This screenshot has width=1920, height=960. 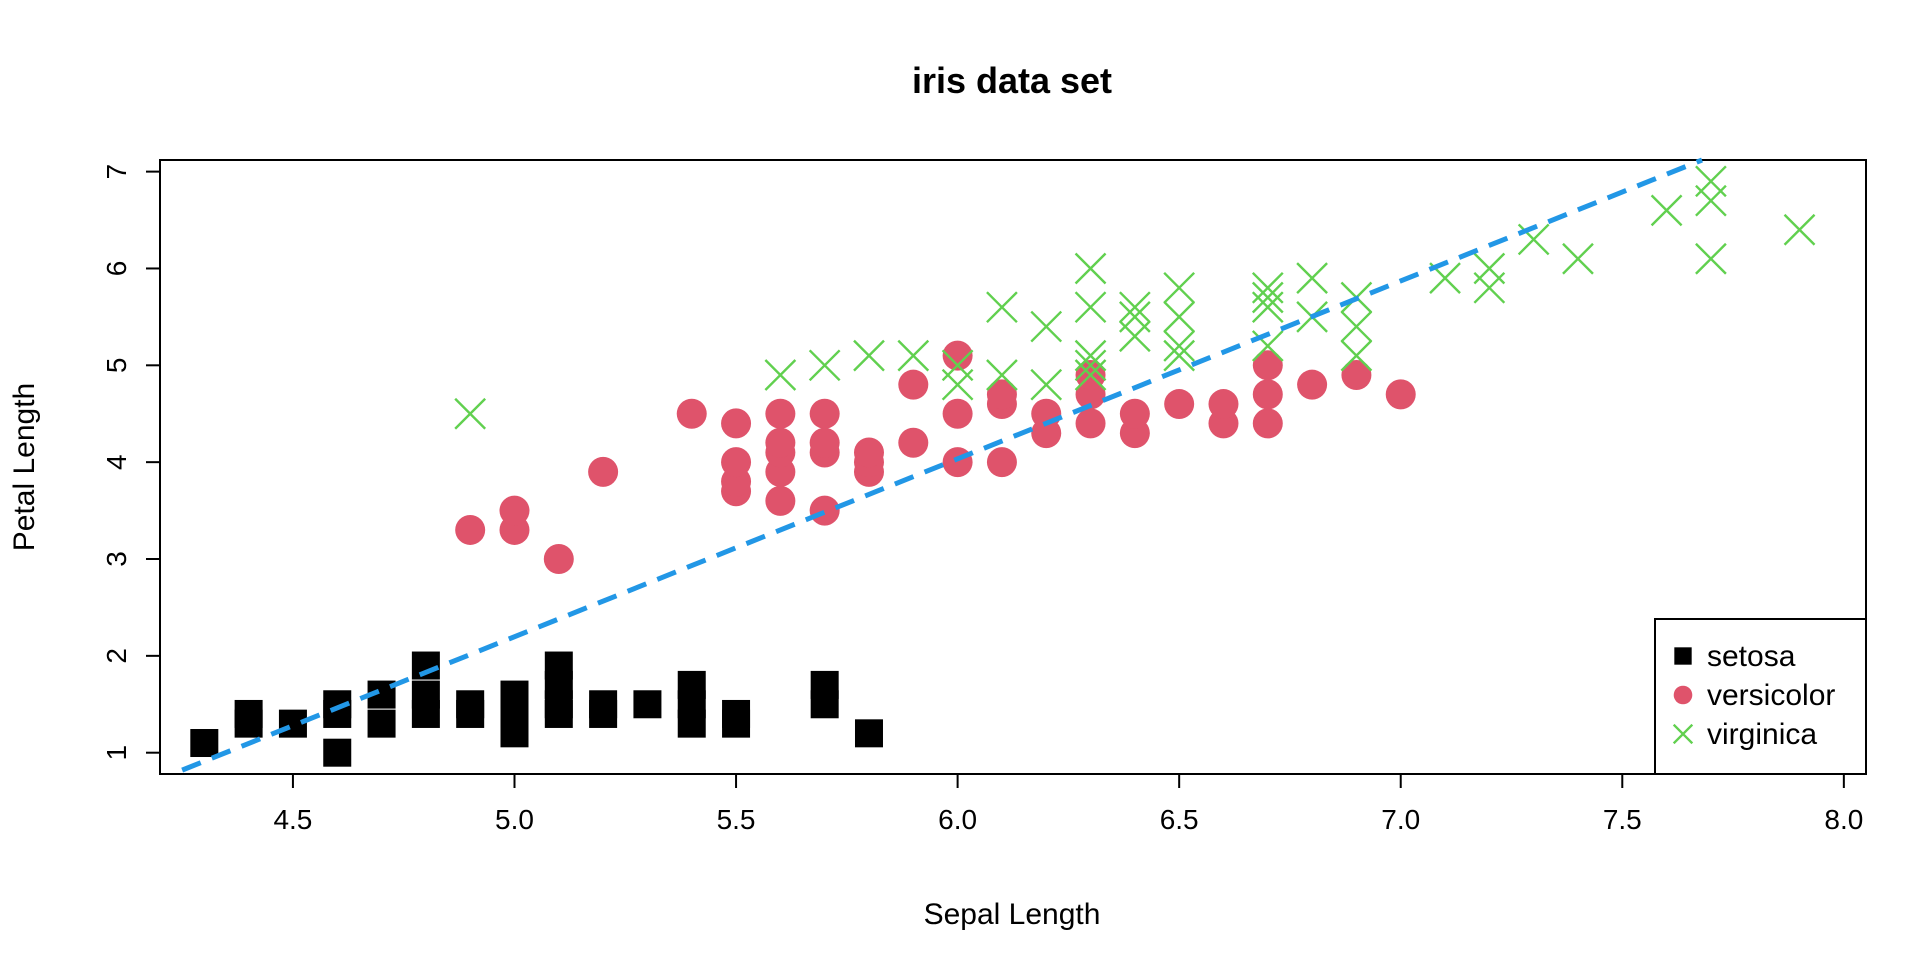 What do you see at coordinates (1843, 819) in the screenshot?
I see `x-tick-label: 8.0` at bounding box center [1843, 819].